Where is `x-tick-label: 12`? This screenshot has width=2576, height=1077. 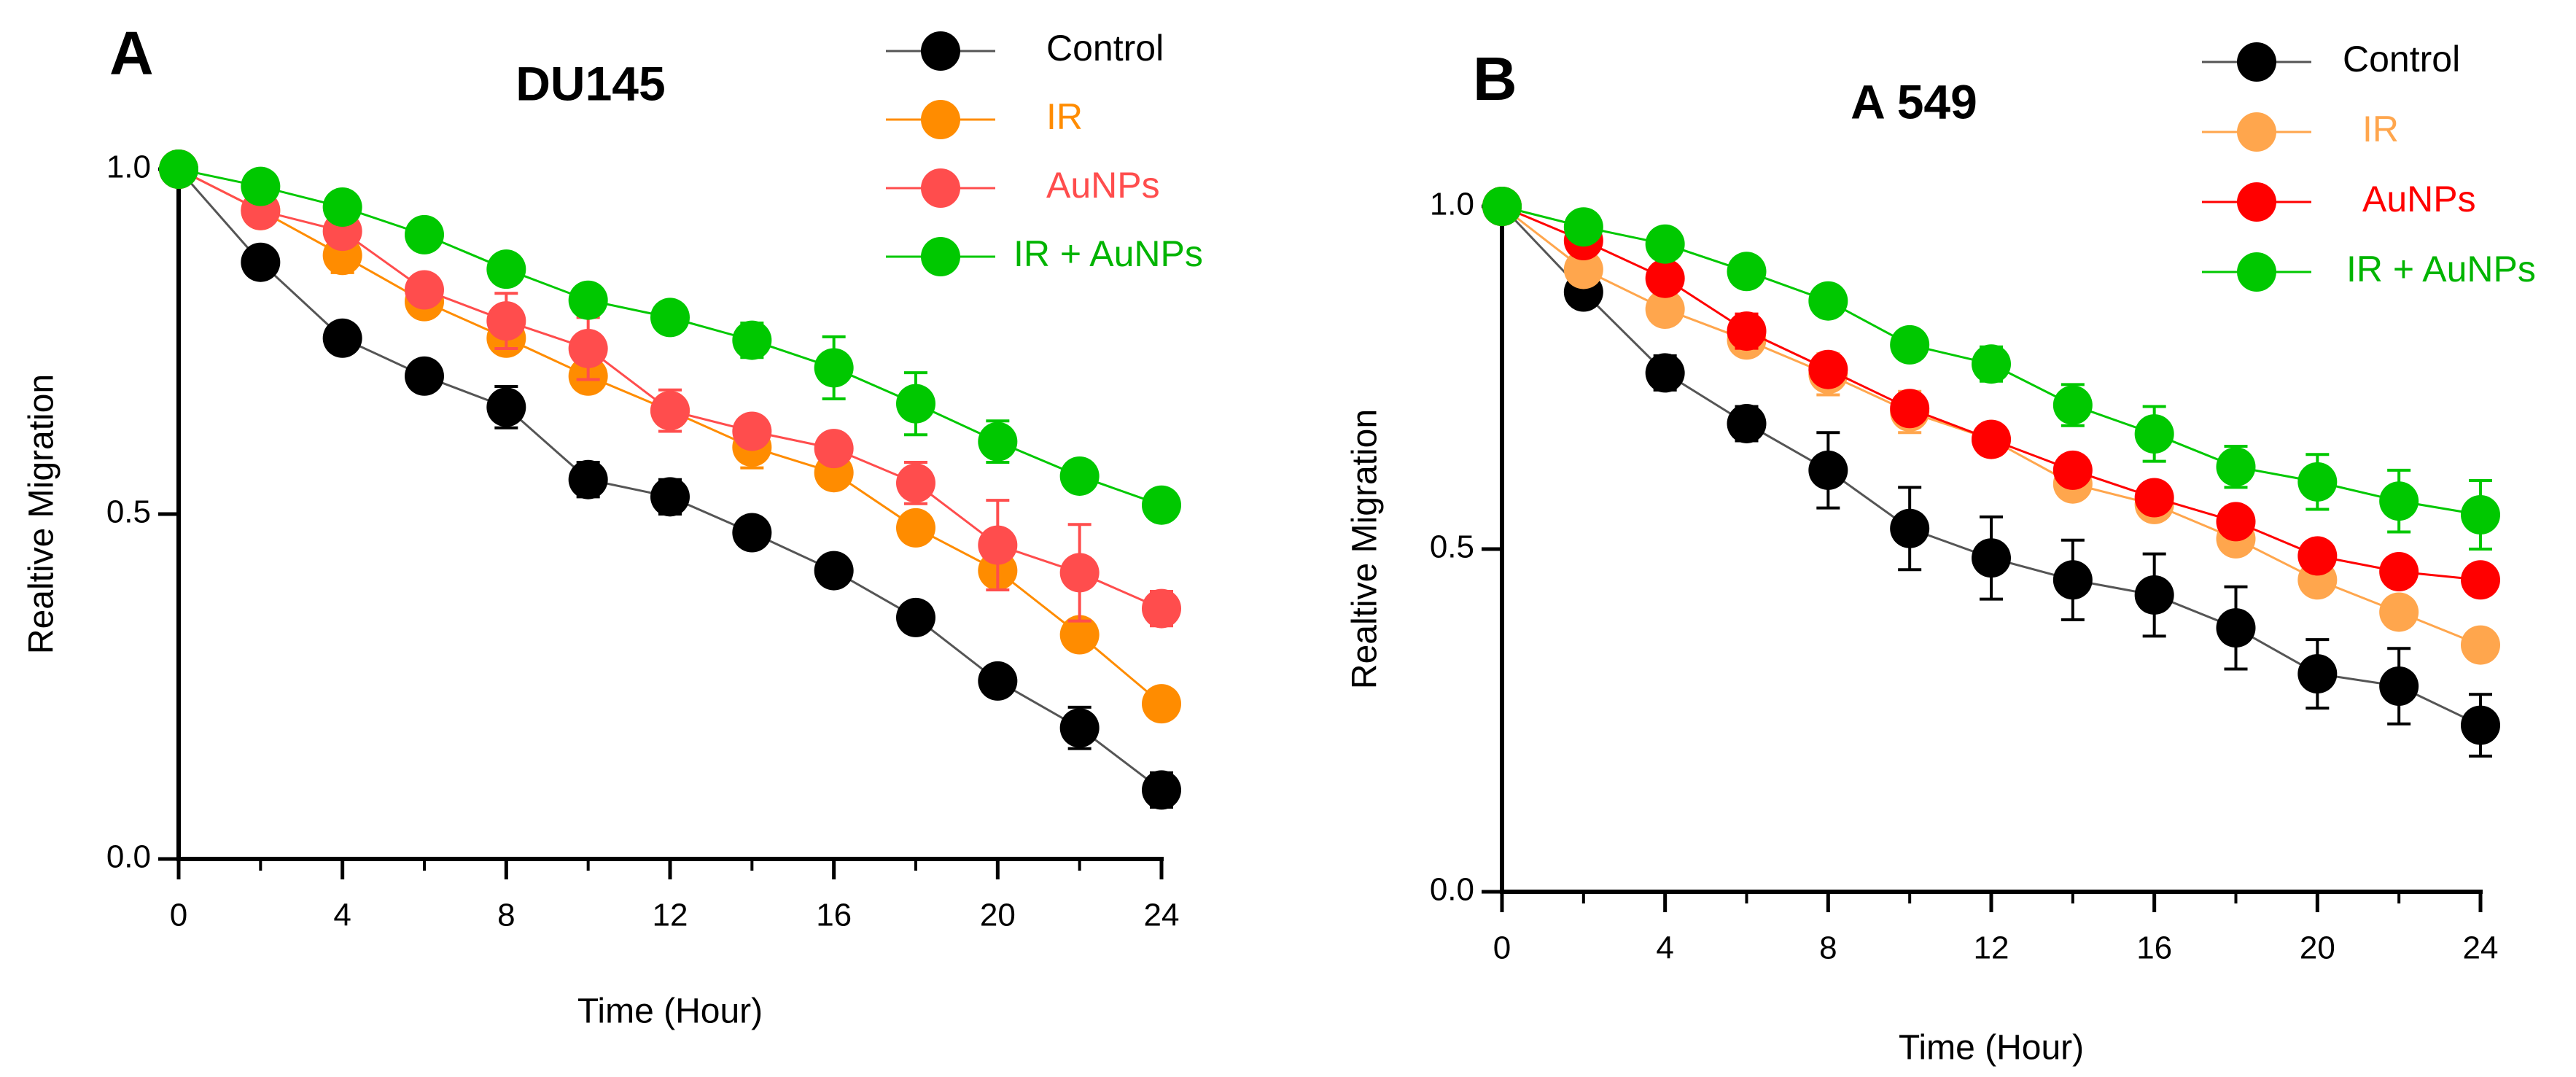 x-tick-label: 12 is located at coordinates (1992, 948).